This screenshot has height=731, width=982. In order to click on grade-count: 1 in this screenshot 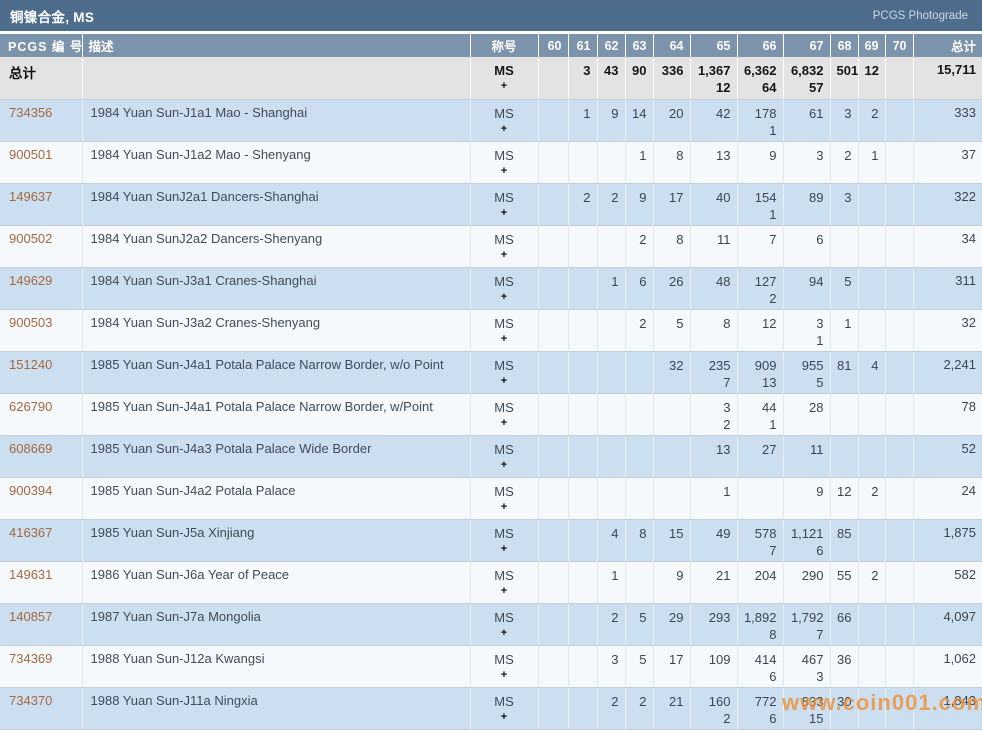, I will do `click(615, 575)`.